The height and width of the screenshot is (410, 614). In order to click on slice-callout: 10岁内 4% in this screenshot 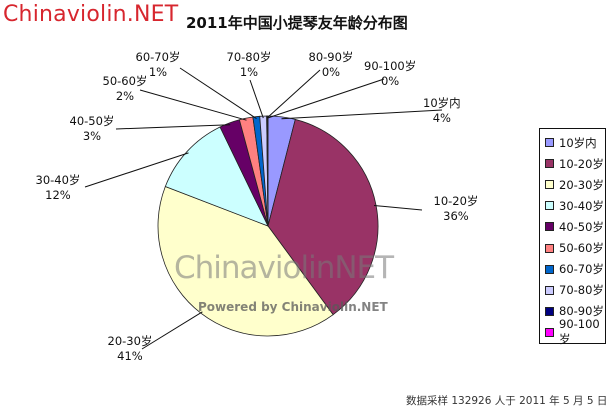, I will do `click(442, 111)`.